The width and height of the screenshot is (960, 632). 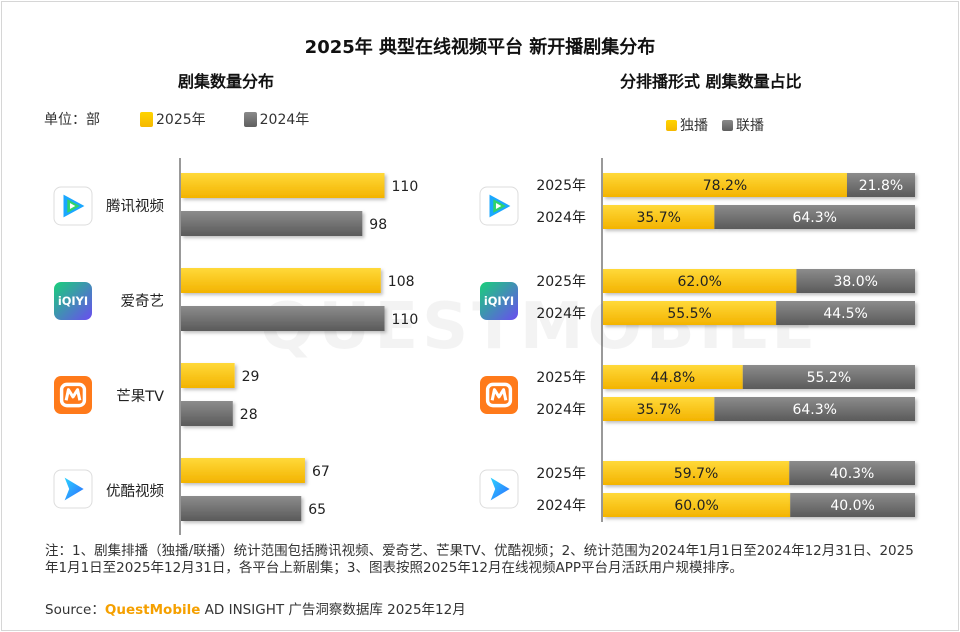 What do you see at coordinates (135, 491) in the screenshot?
I see `category-label: 优酷视频` at bounding box center [135, 491].